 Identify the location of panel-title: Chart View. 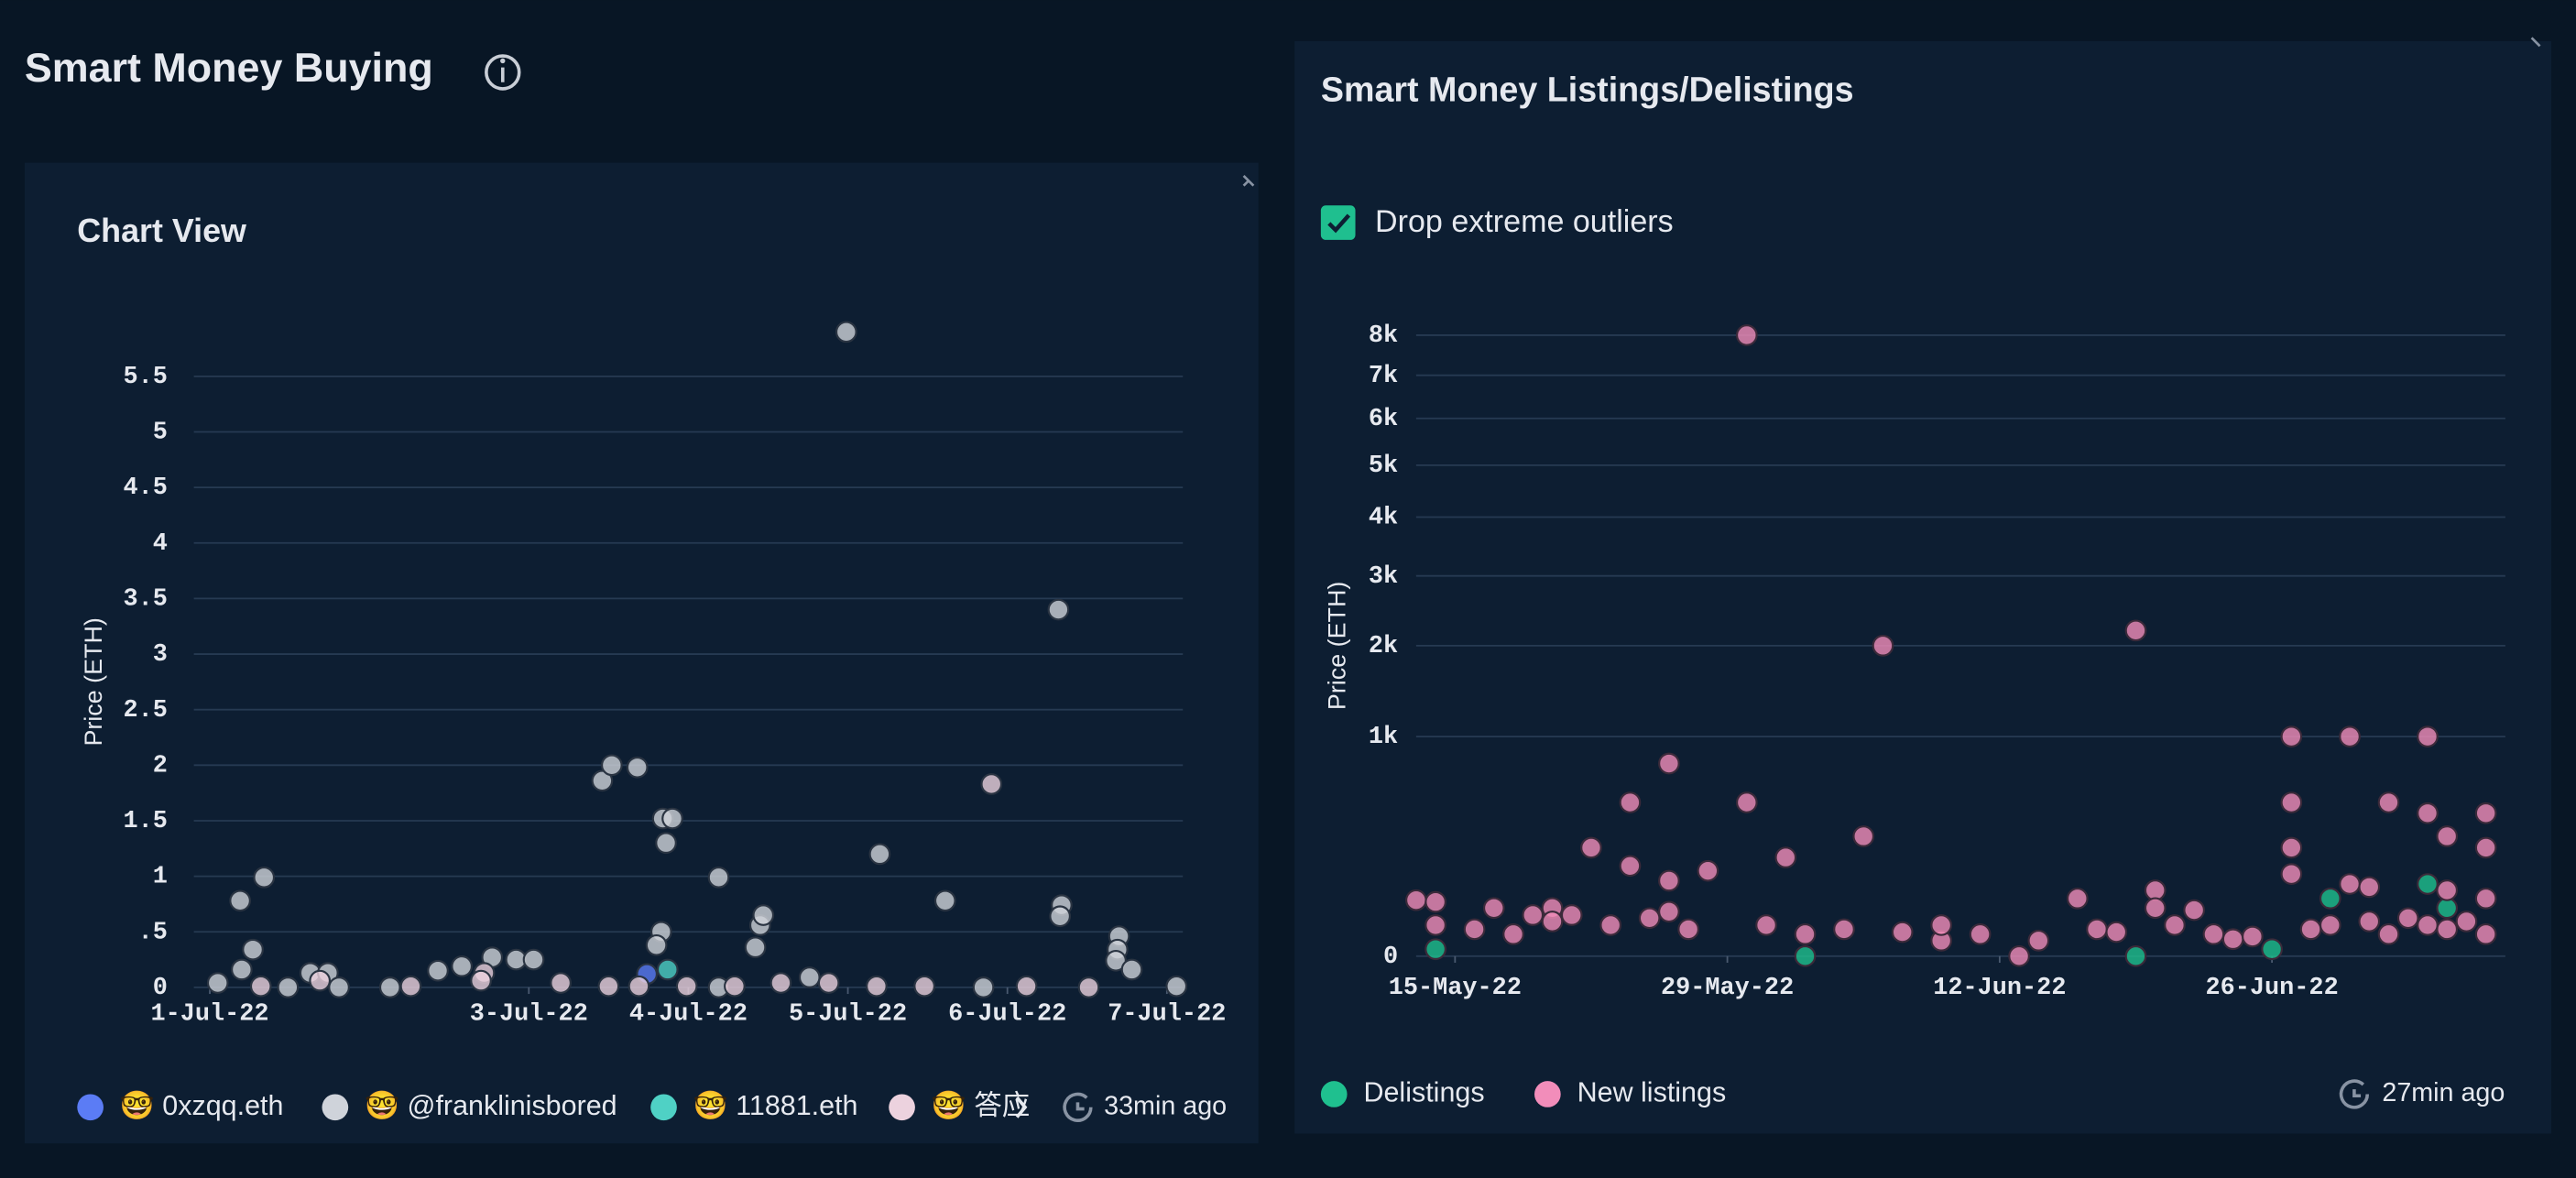
(162, 231).